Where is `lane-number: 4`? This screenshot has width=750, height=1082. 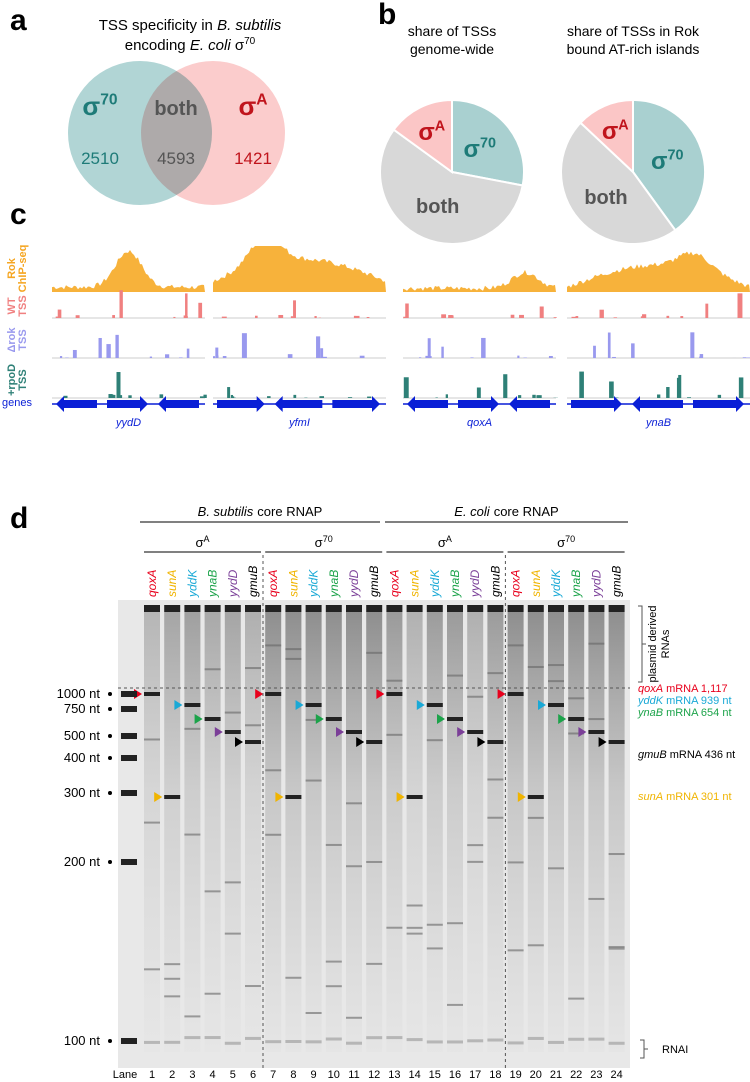 lane-number: 4 is located at coordinates (213, 1075).